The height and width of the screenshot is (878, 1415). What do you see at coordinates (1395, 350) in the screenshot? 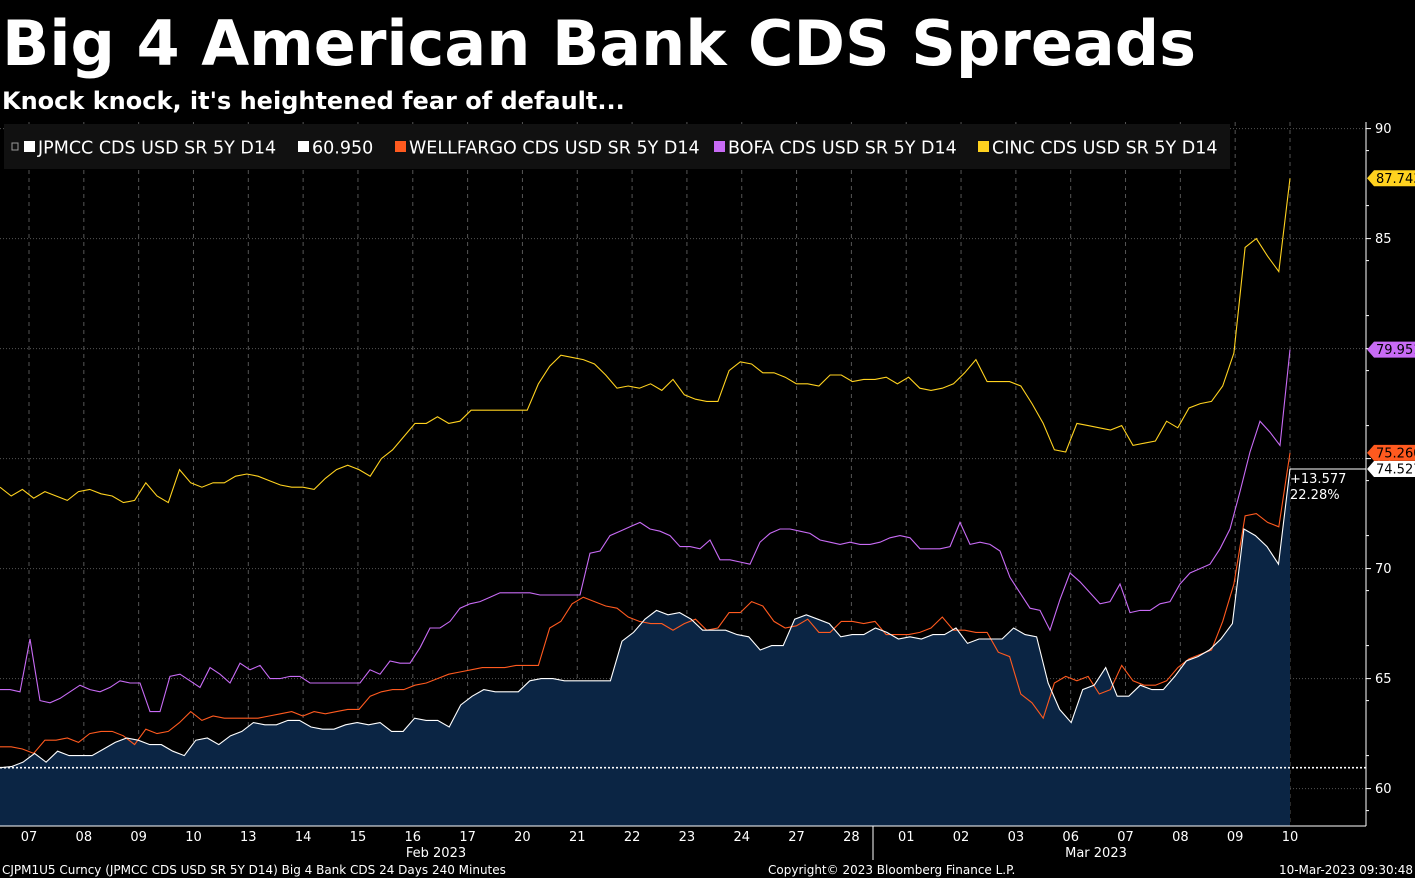
I see `last-value-text: 79.951` at bounding box center [1395, 350].